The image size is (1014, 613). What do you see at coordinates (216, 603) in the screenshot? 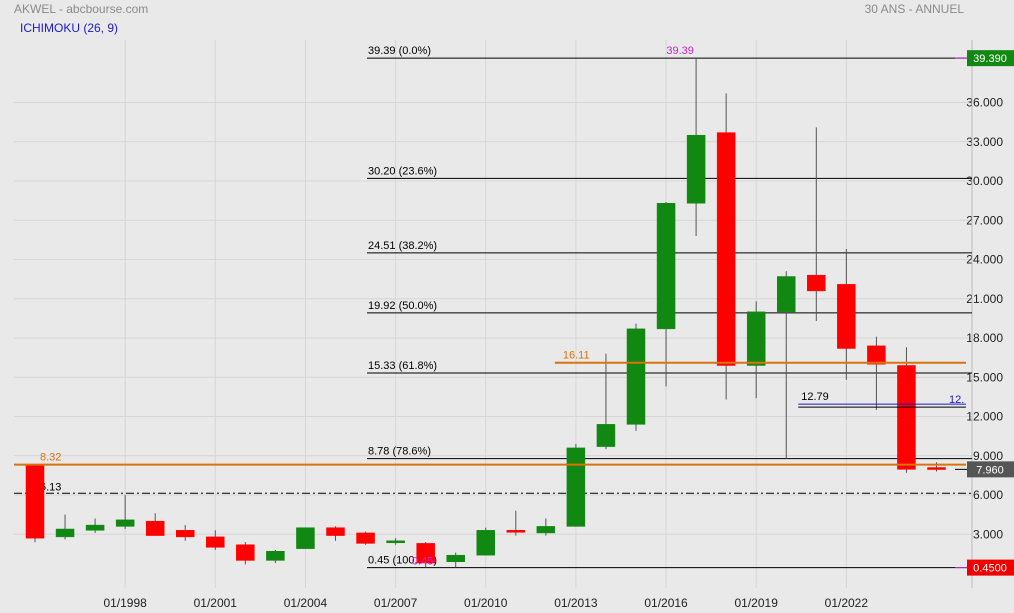
I see `x-tick-label: 01/2001` at bounding box center [216, 603].